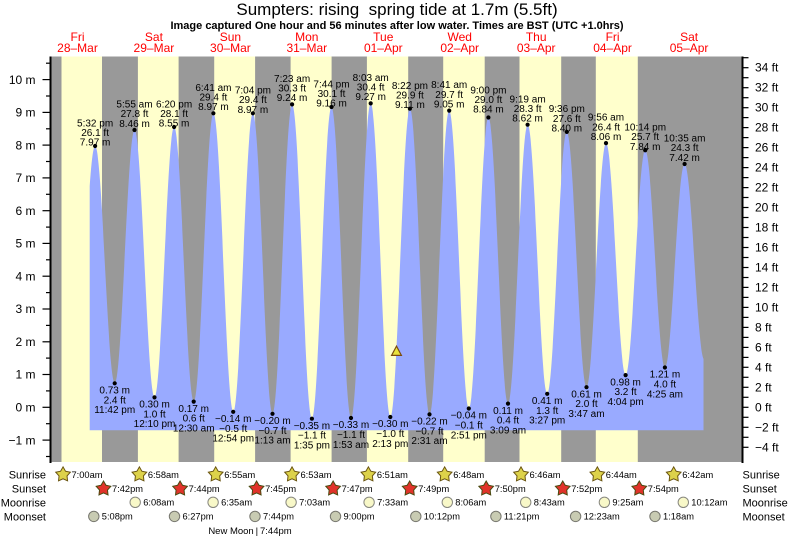 The height and width of the screenshot is (543, 793). Describe the element at coordinates (280, 489) in the screenshot. I see `svg-text: 7:45pm` at that location.